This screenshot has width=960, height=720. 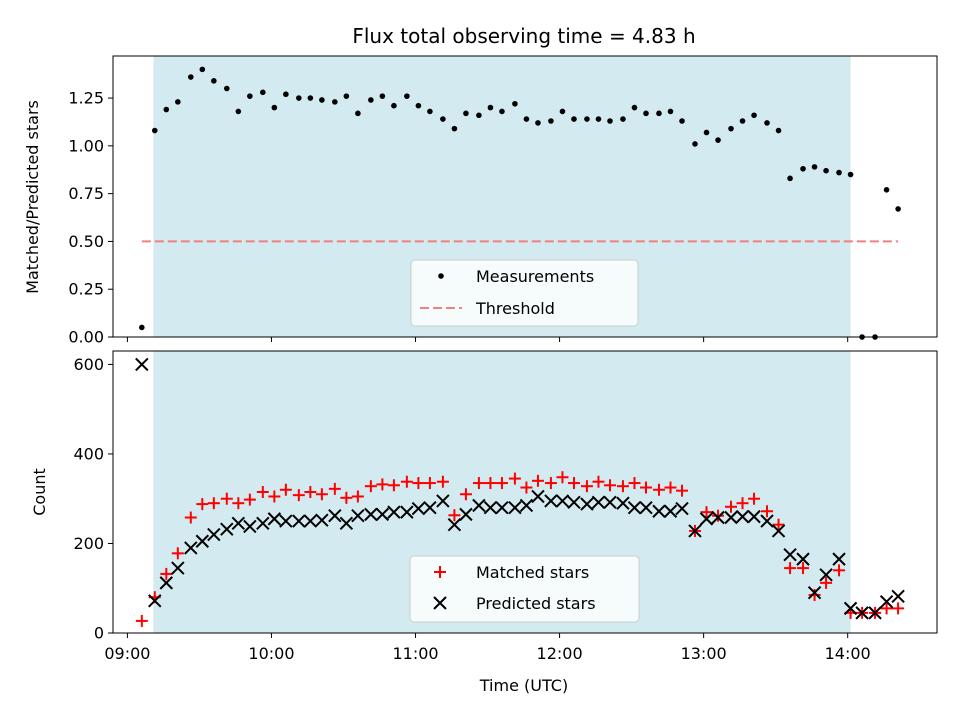 I want to click on x-tick-label: 13:00, so click(x=704, y=653).